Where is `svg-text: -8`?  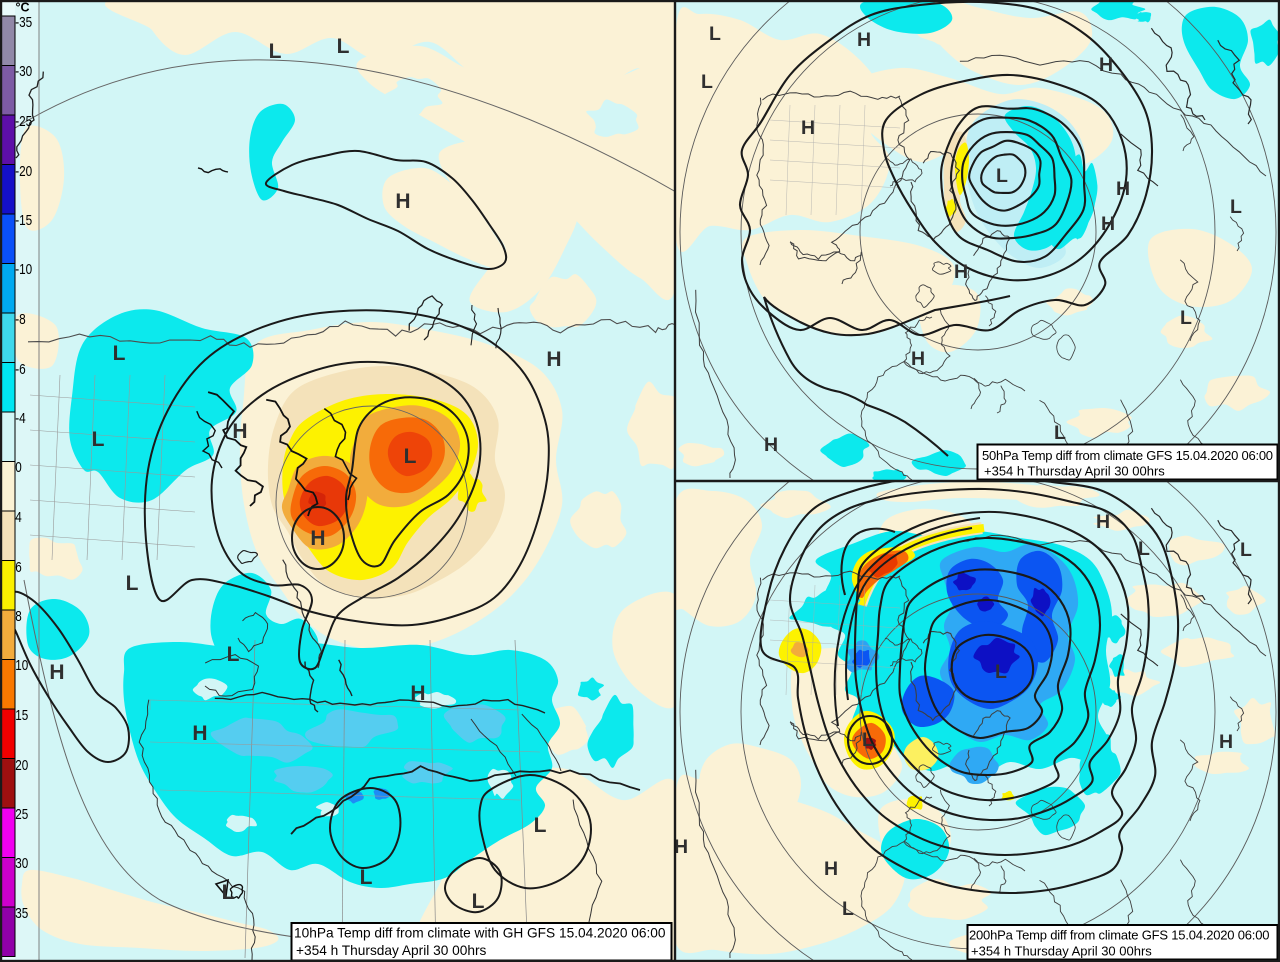
svg-text: -8 is located at coordinates (20, 319).